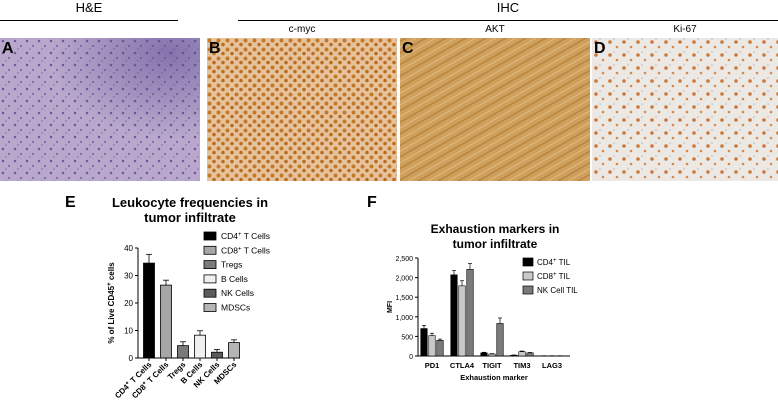  Describe the element at coordinates (128, 248) in the screenshot. I see `chart-e-ytick-label: 40` at that location.